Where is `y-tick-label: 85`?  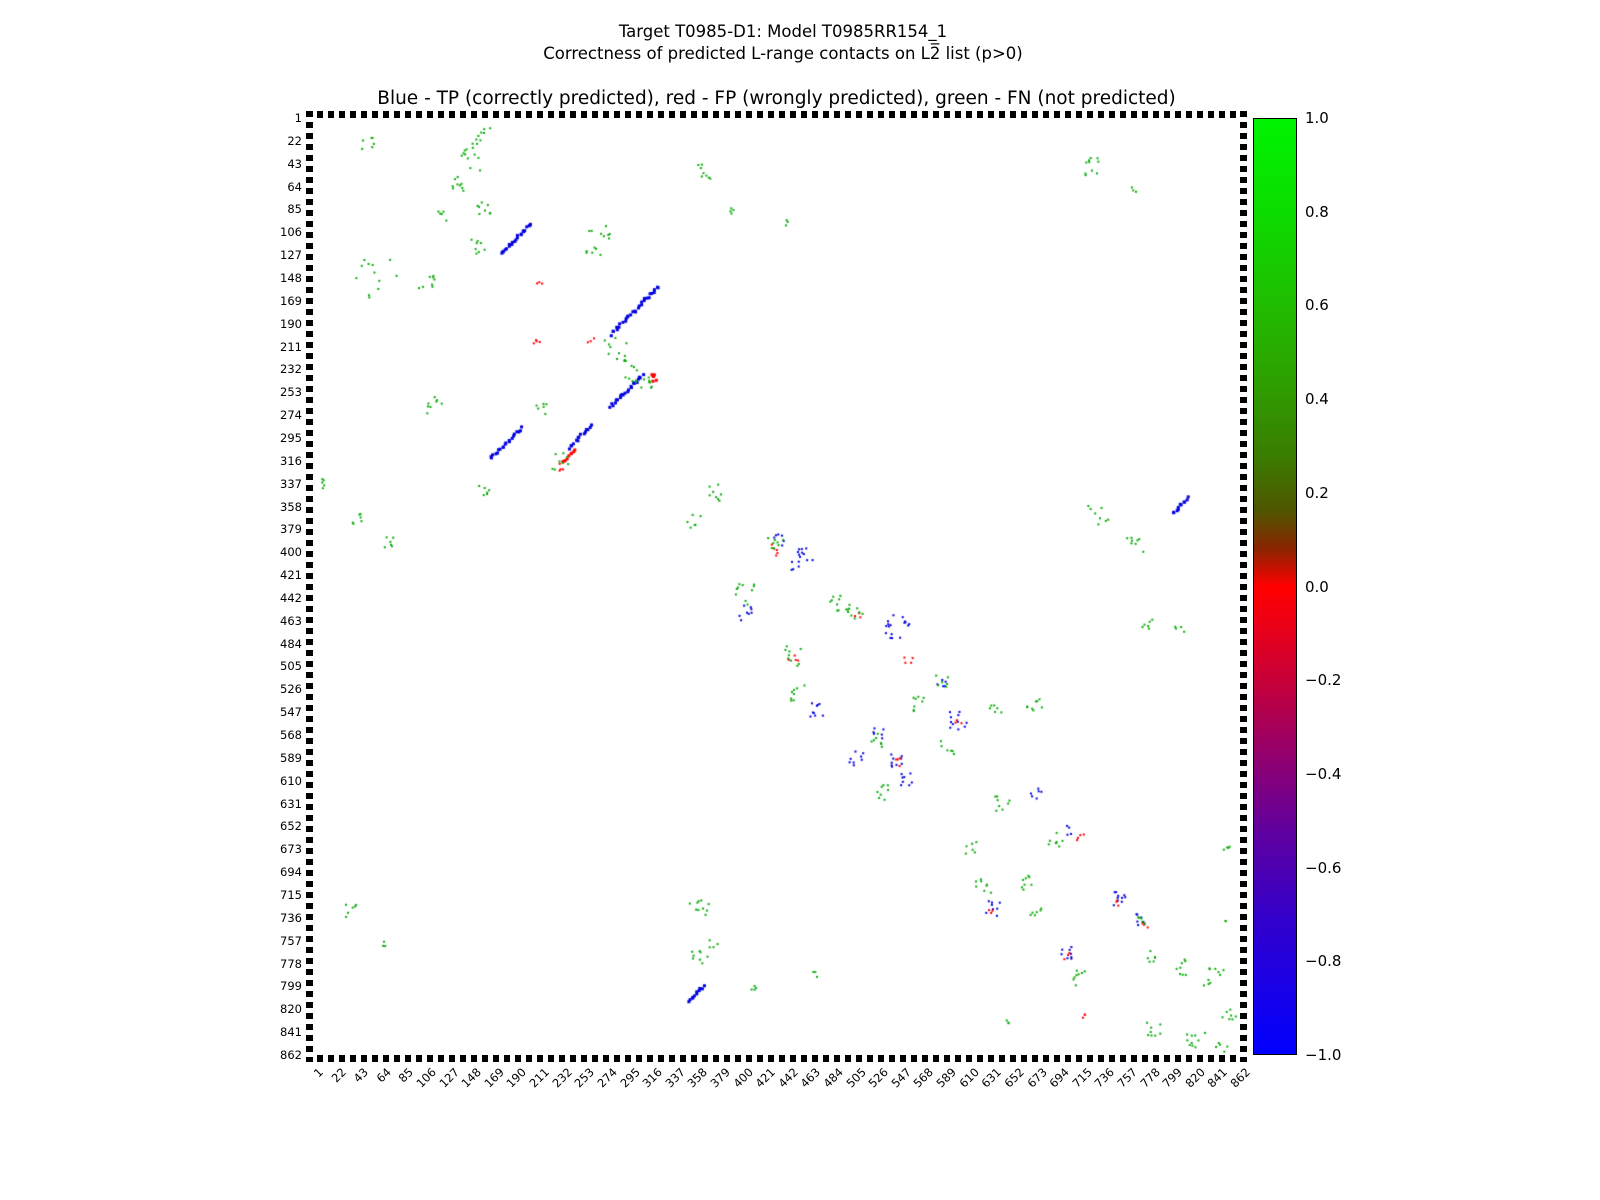
y-tick-label: 85 is located at coordinates (294, 209).